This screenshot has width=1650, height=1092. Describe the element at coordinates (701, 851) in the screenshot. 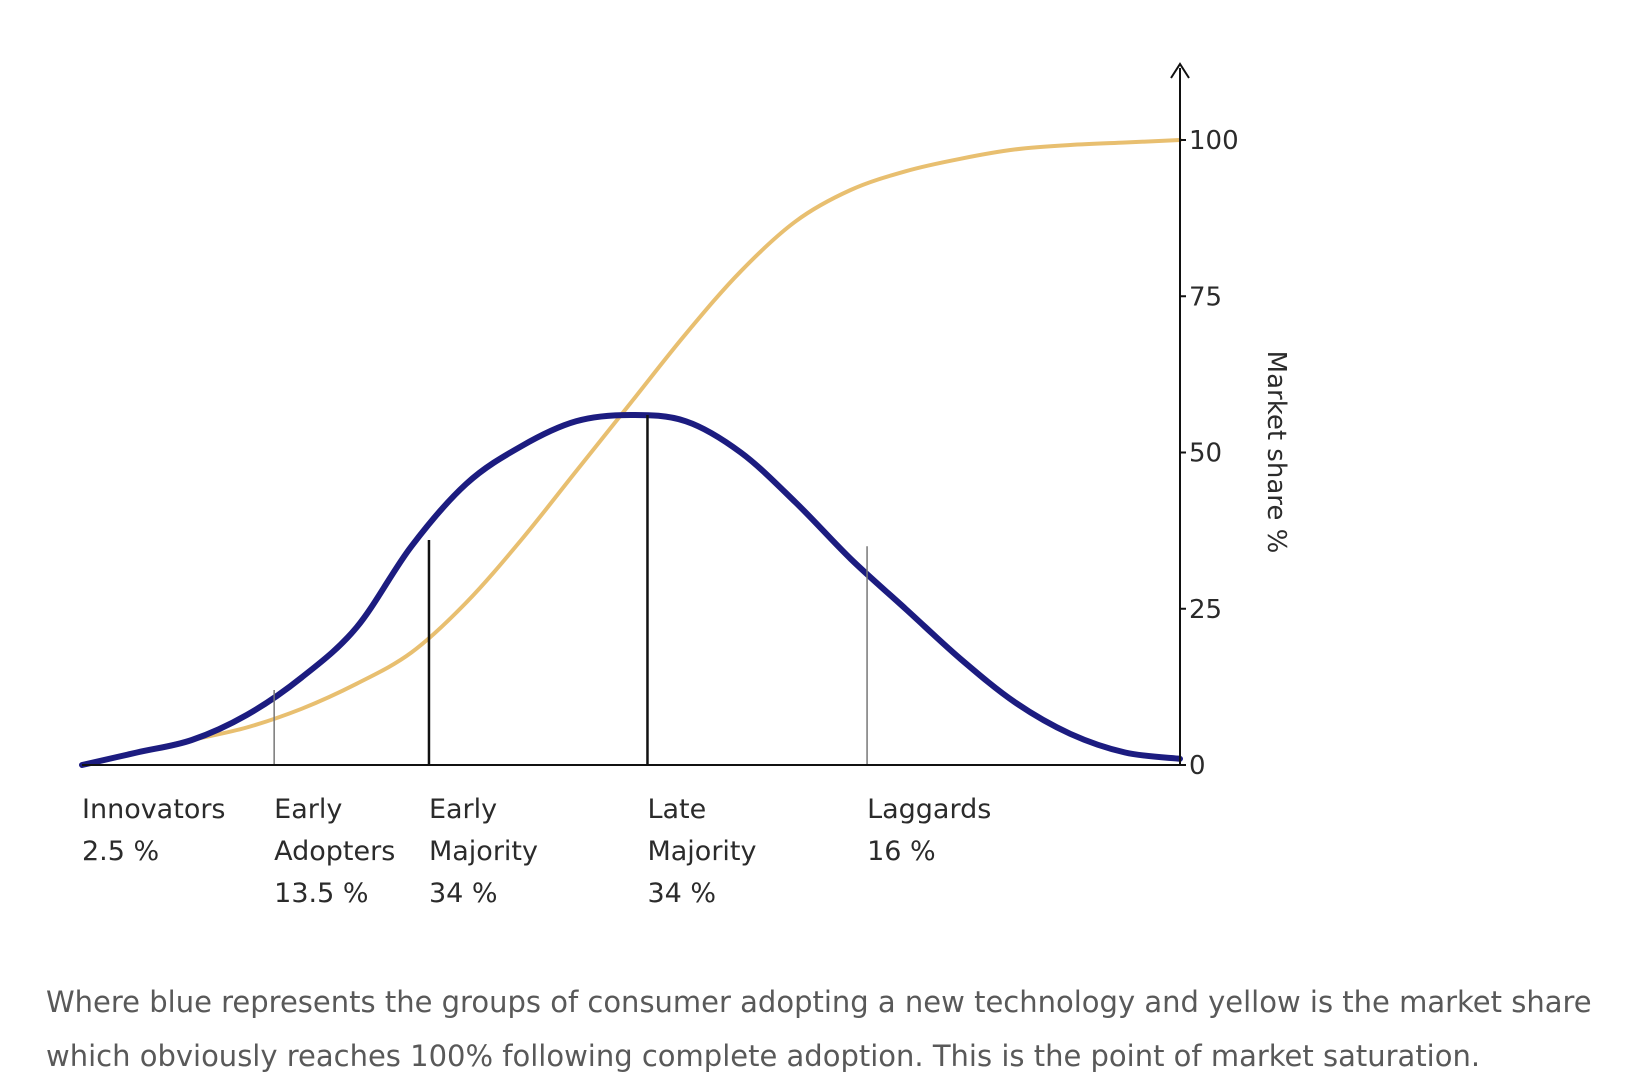

I see `segment-label-4: Late Majority 34 %` at that location.